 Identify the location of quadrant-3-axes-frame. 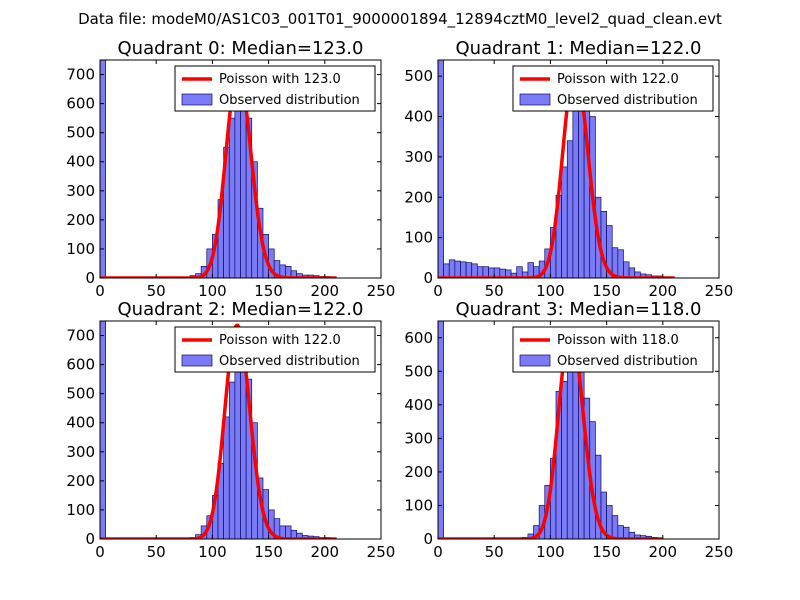
(578, 430).